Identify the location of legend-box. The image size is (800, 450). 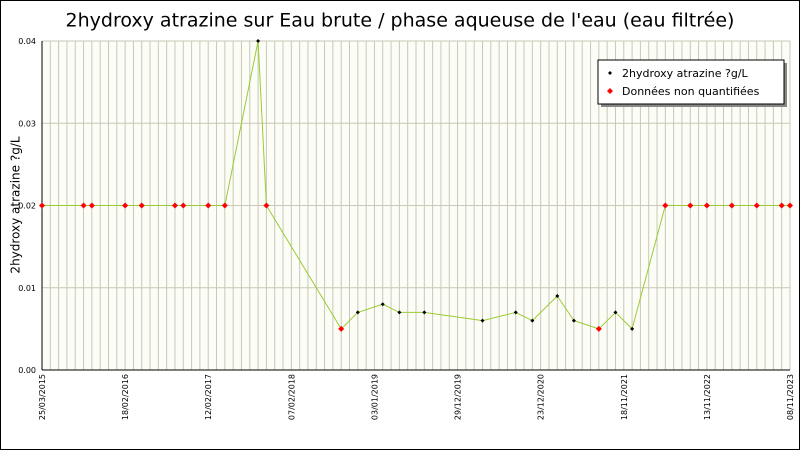
(691, 82).